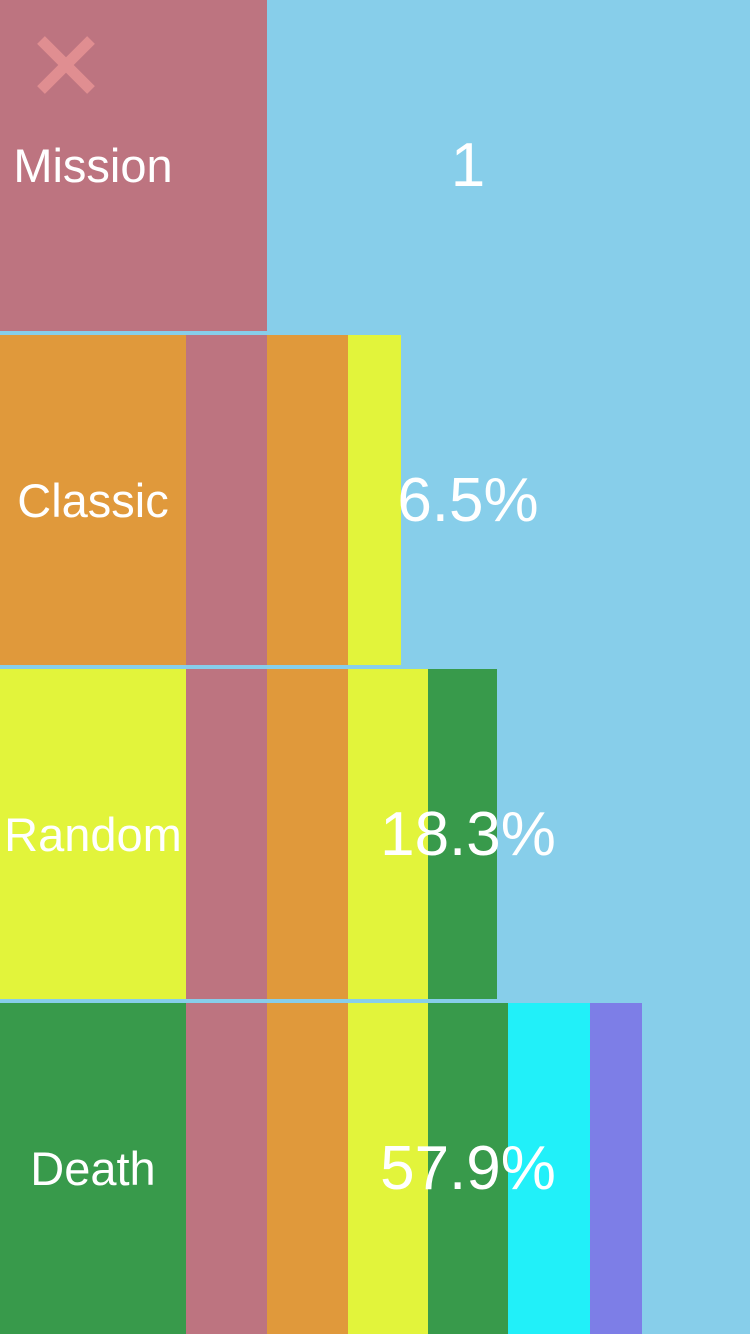  I want to click on mode-label-block: Mission, so click(93, 165).